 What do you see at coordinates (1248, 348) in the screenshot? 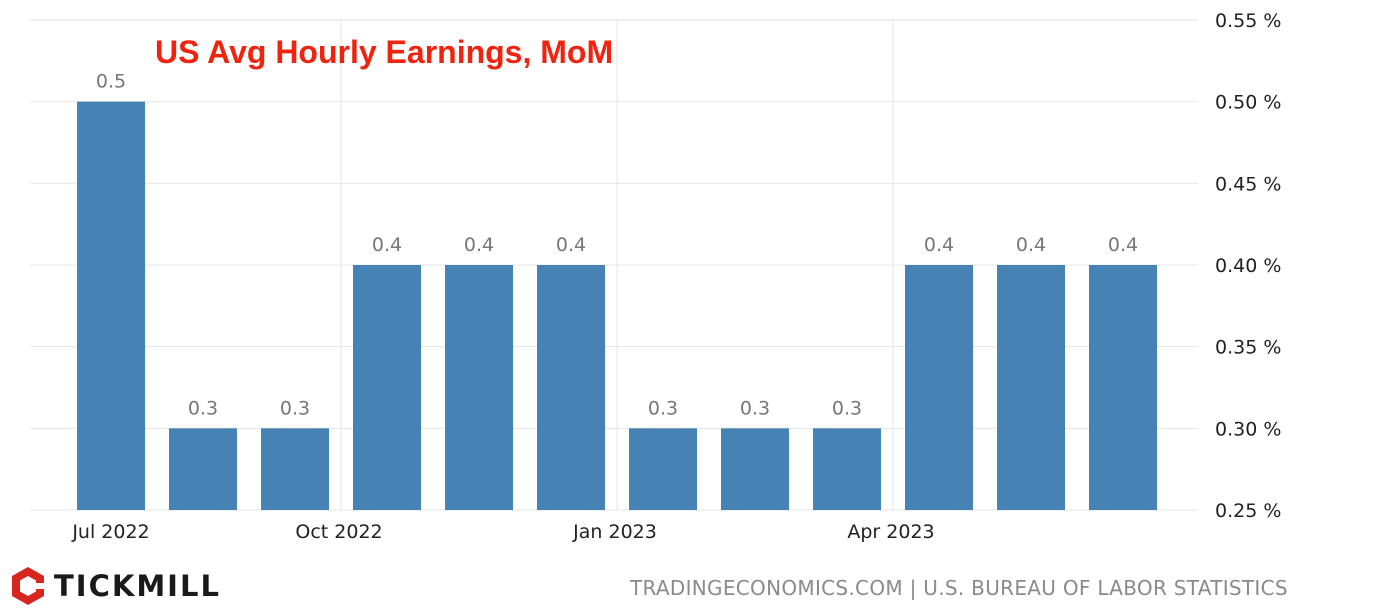
I see `y-tick-label: 0.35 %` at bounding box center [1248, 348].